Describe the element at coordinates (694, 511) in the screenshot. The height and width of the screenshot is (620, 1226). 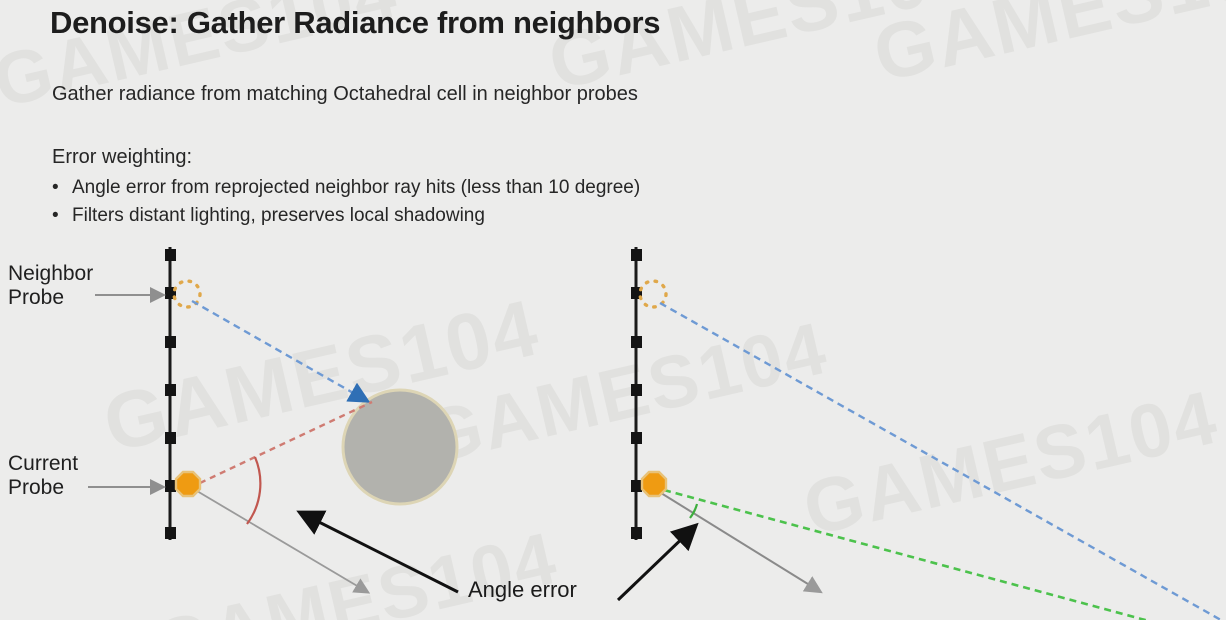
I see `angle-arc-green` at that location.